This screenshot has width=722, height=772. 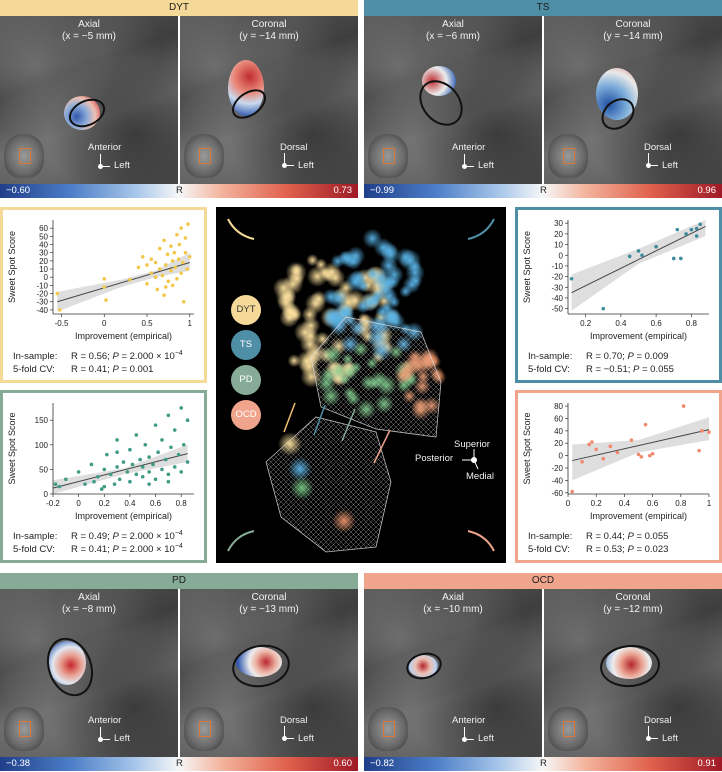 I want to click on legend-ocd: OCD, so click(x=246, y=415).